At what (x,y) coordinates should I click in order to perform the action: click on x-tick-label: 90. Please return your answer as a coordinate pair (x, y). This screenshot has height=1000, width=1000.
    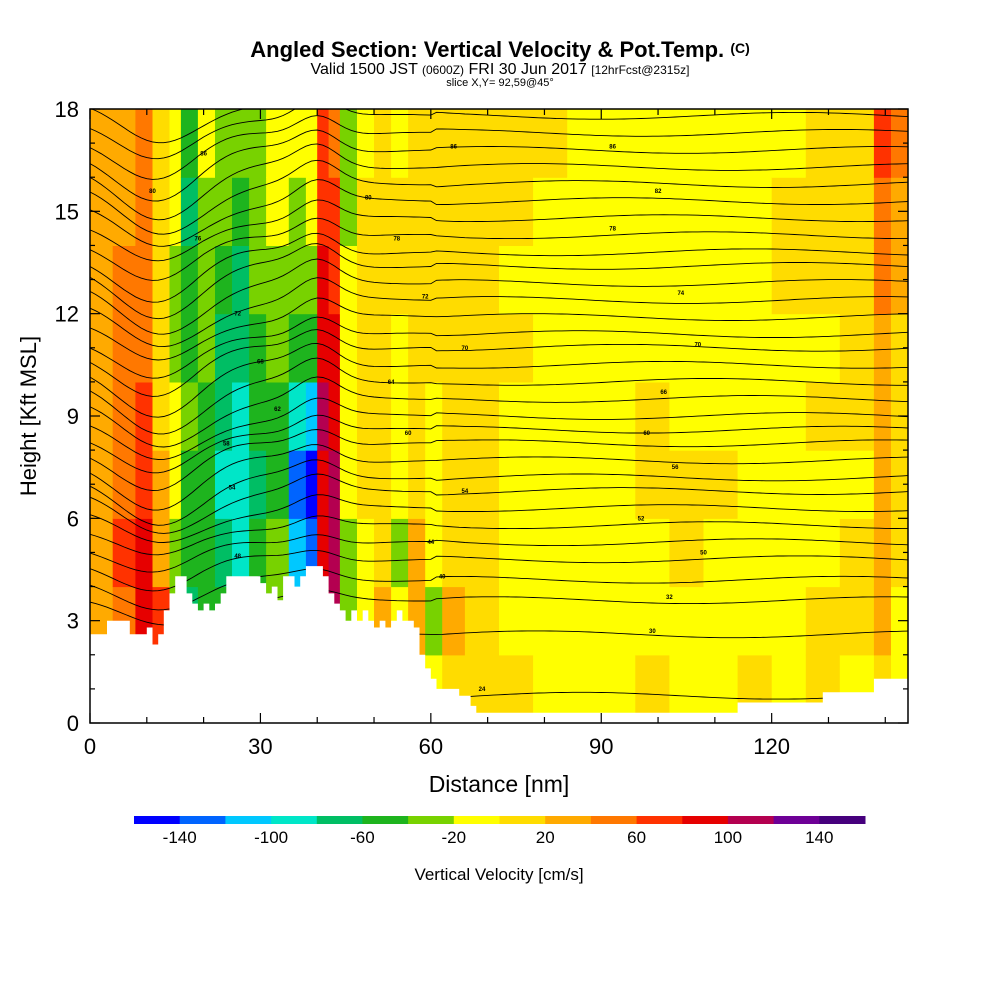
    Looking at the image, I should click on (601, 746).